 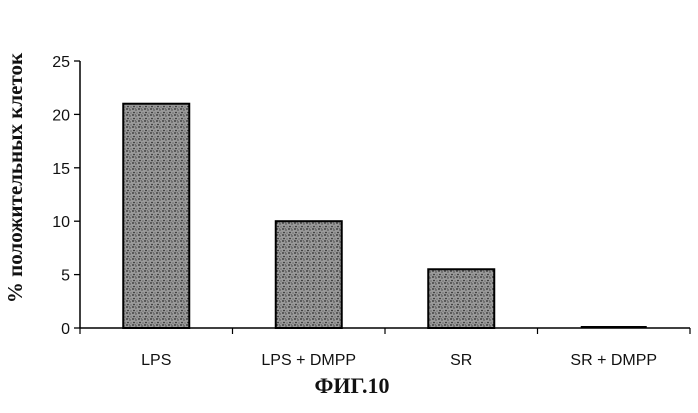 What do you see at coordinates (613, 360) in the screenshot?
I see `x-tick-label: SR + DMPP` at bounding box center [613, 360].